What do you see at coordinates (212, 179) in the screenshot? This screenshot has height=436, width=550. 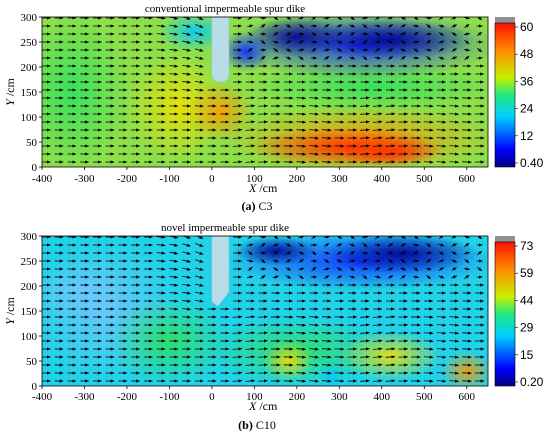 I see `x-tick-label: 0` at bounding box center [212, 179].